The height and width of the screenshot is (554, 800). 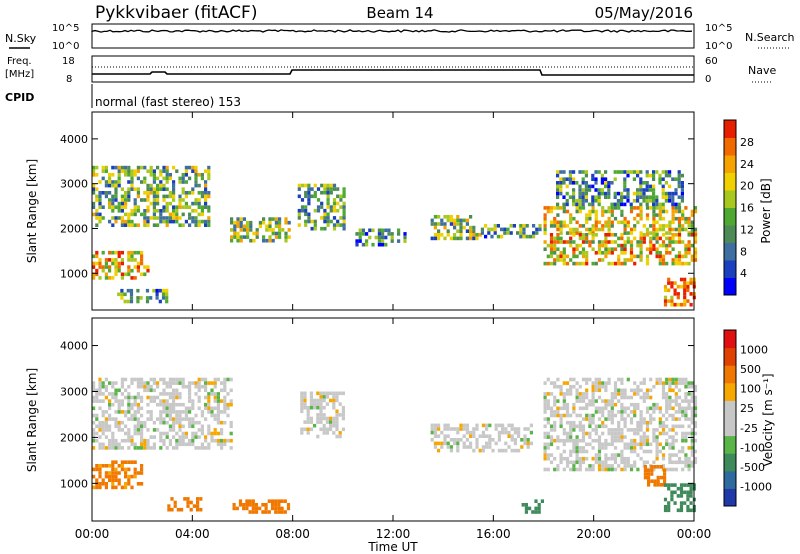 I want to click on colorbar-swatch, so click(x=730, y=444).